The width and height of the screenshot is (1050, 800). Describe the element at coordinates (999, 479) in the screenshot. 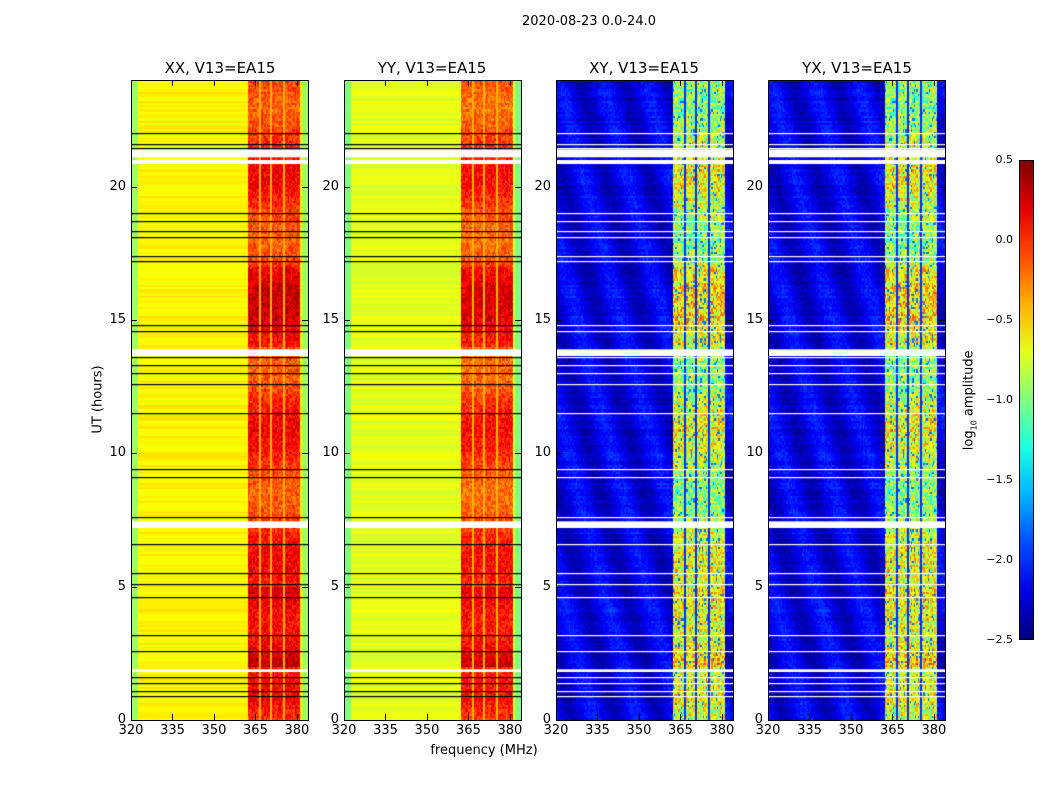

I see `colorbar-tick-label: −1.5` at that location.